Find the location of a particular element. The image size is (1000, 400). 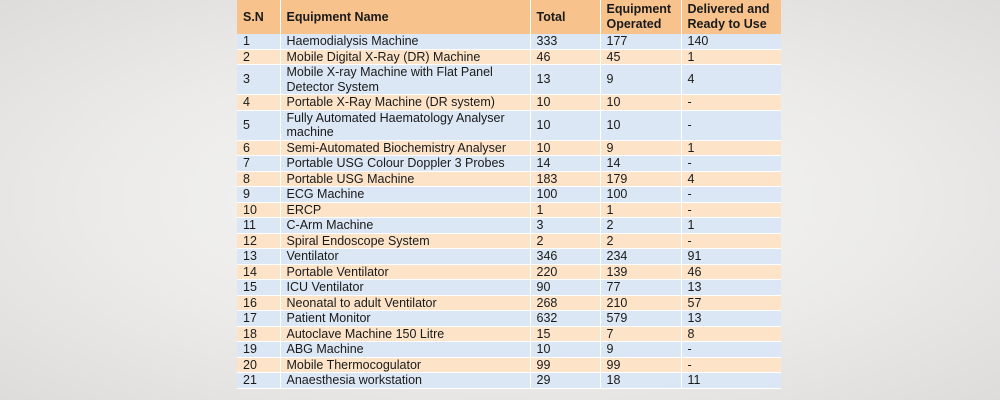

cell-operated: 177 is located at coordinates (641, 42).